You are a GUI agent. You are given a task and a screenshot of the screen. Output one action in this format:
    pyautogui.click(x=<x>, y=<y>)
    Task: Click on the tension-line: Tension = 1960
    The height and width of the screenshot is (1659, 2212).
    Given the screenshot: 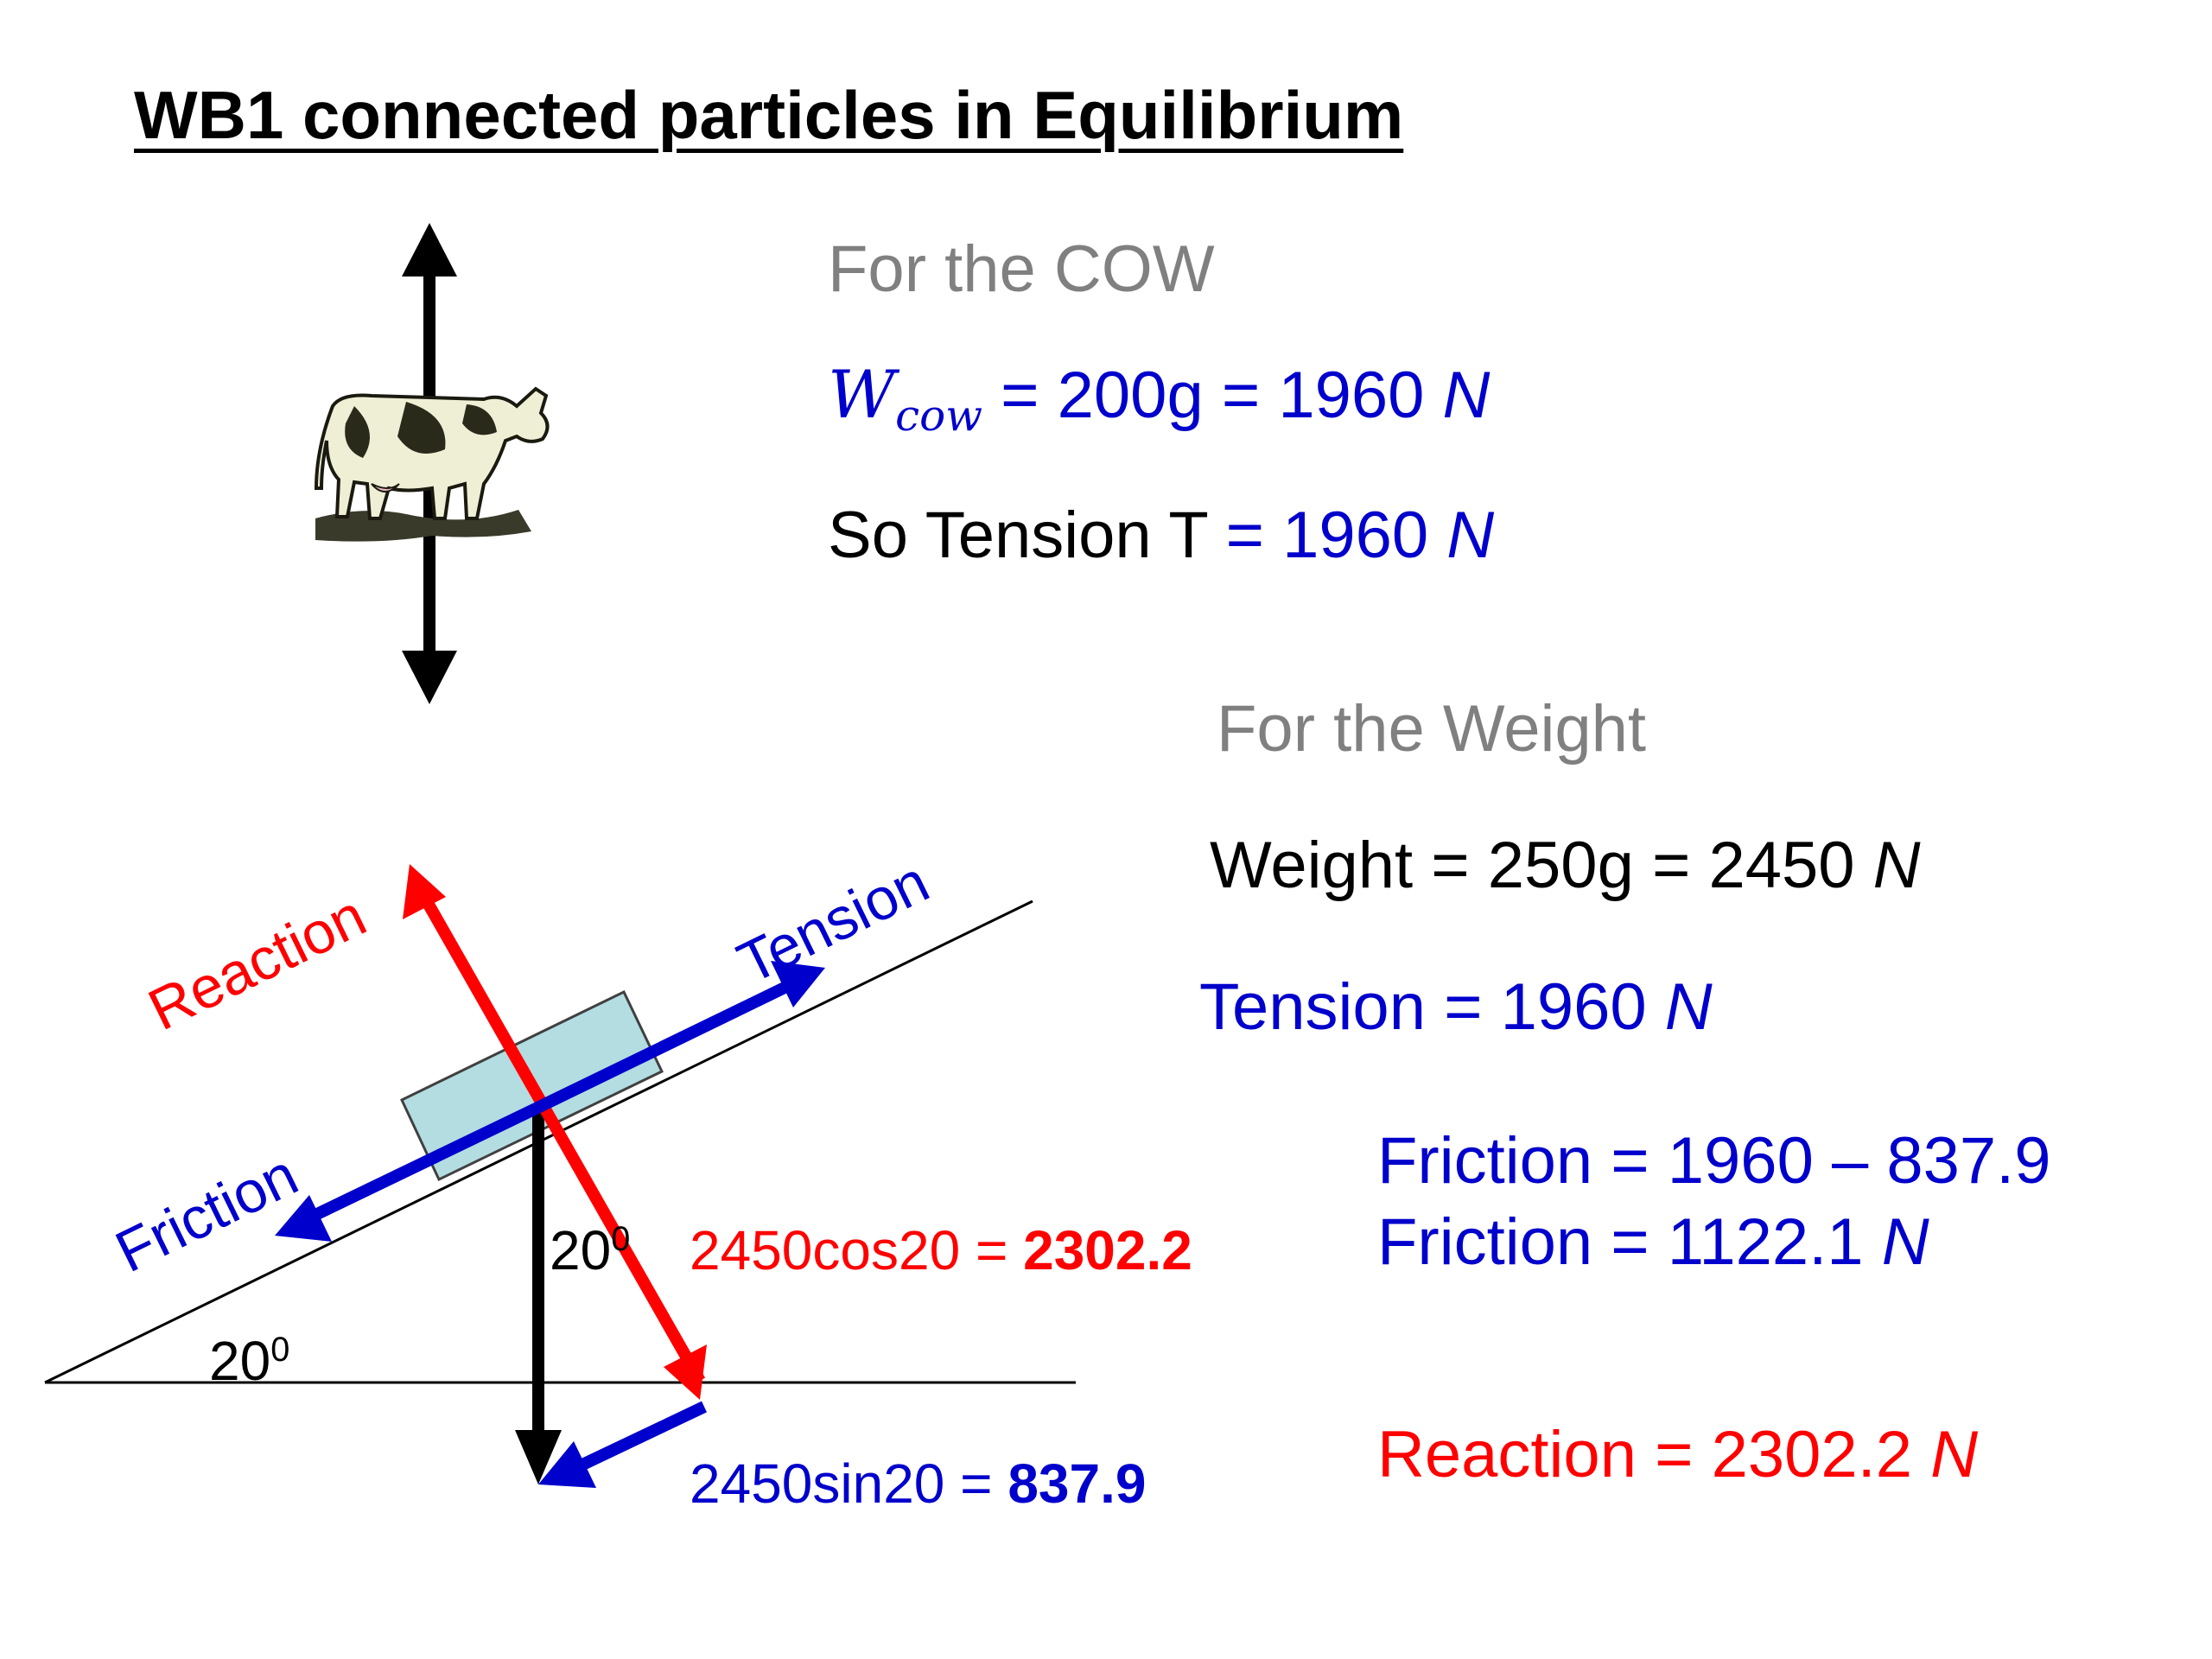 What is the action you would take?
    pyautogui.click(x=1432, y=1007)
    